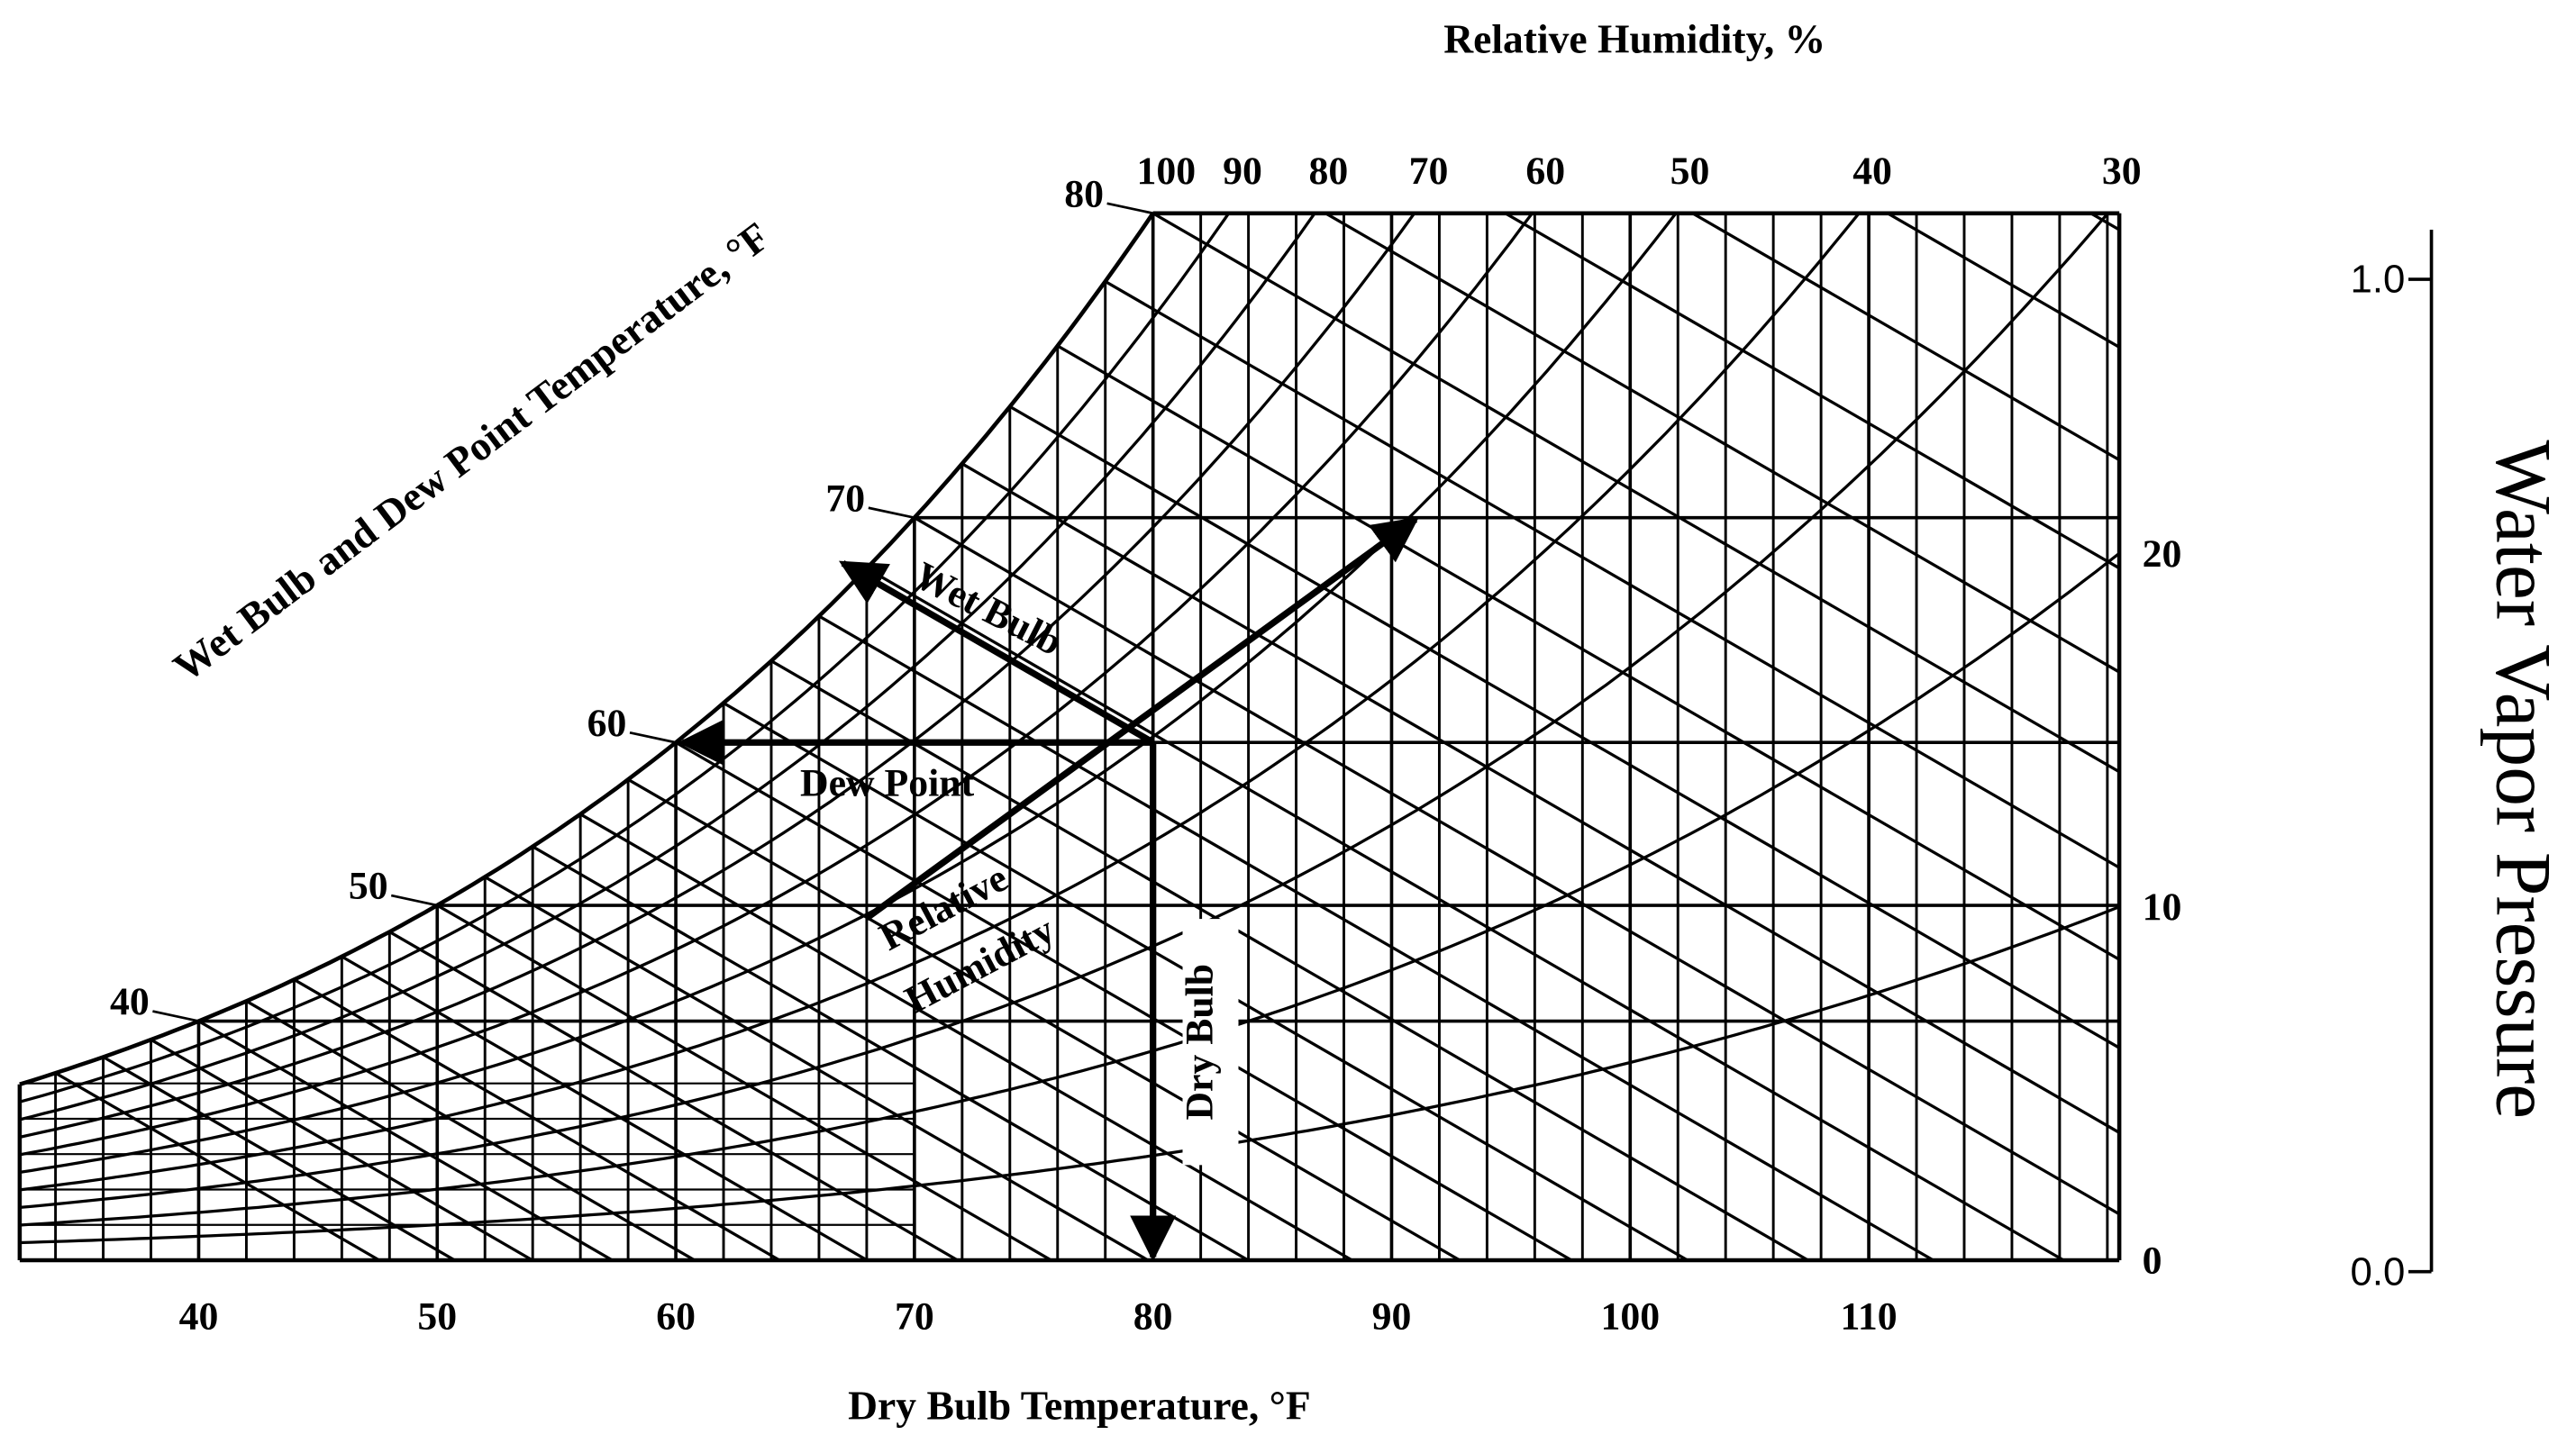  Describe the element at coordinates (1545, 171) in the screenshot. I see `rh-tick-label: 60` at that location.